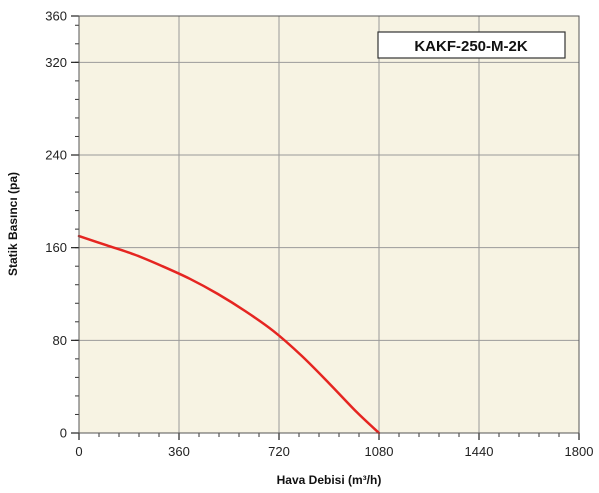  I want to click on x-axis-title: Hava Debisi (m³/h), so click(329, 480).